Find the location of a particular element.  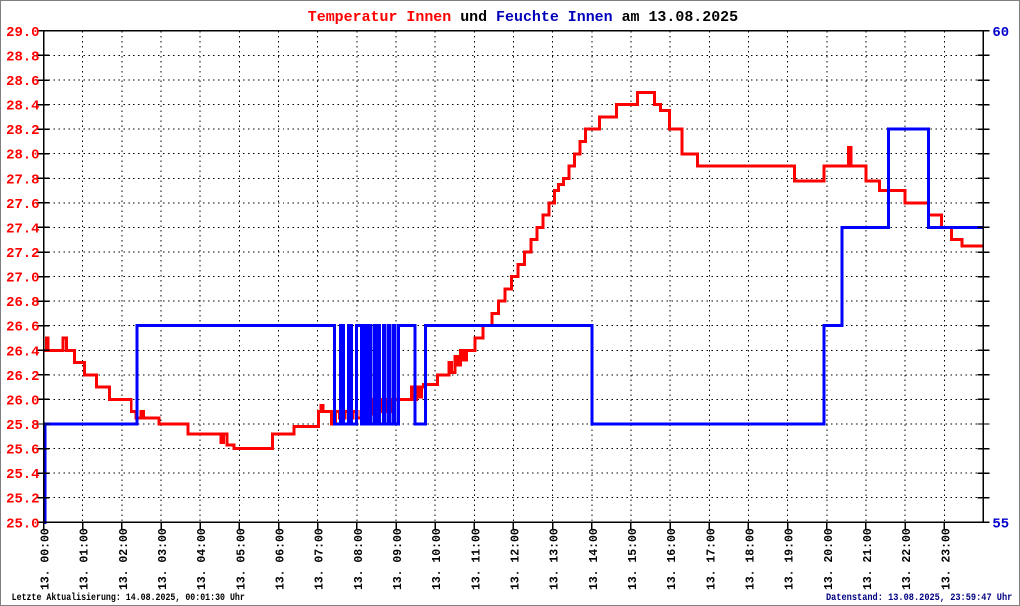

x-tick-label: 13. 05:00 is located at coordinates (241, 559).